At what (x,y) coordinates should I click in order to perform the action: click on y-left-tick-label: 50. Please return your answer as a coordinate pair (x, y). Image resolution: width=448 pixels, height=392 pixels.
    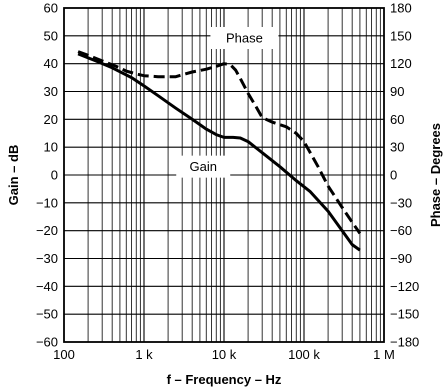
    Looking at the image, I should click on (51, 35).